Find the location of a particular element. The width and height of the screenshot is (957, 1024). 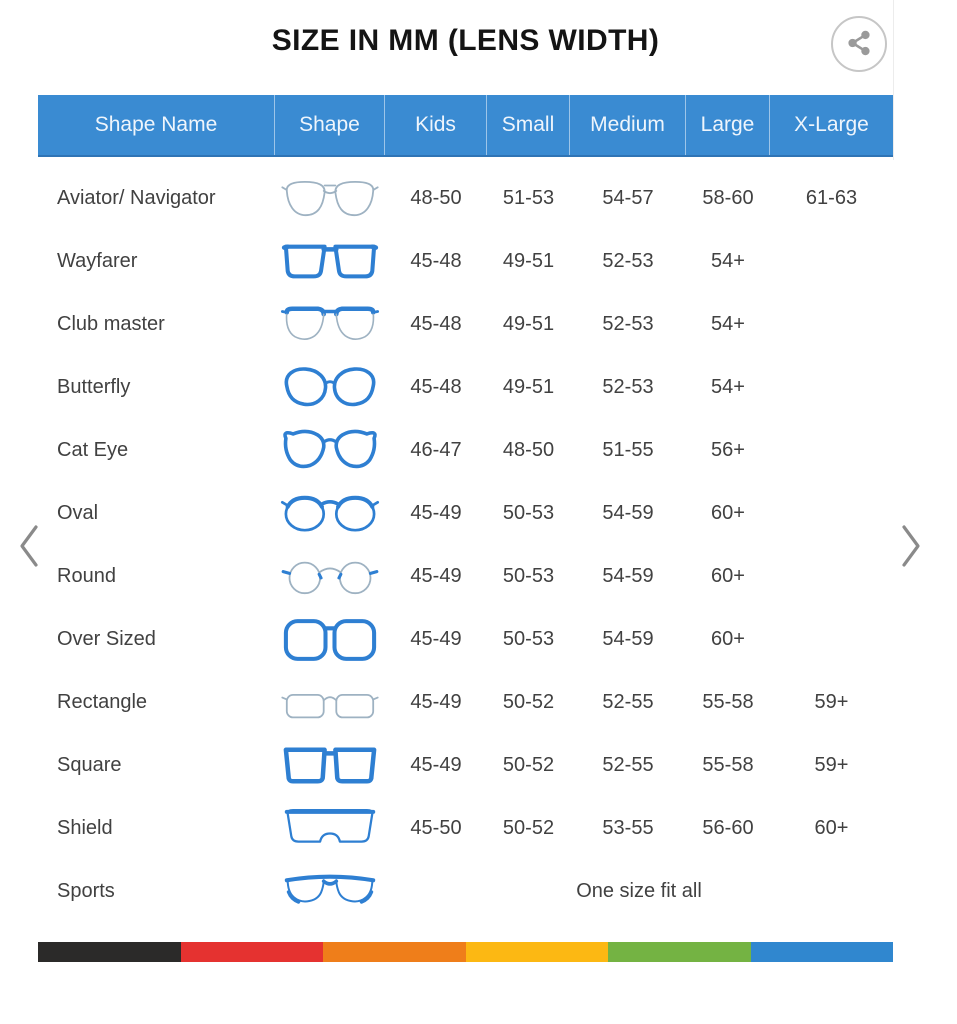

clubmaster-glasses-icon is located at coordinates (330, 325).